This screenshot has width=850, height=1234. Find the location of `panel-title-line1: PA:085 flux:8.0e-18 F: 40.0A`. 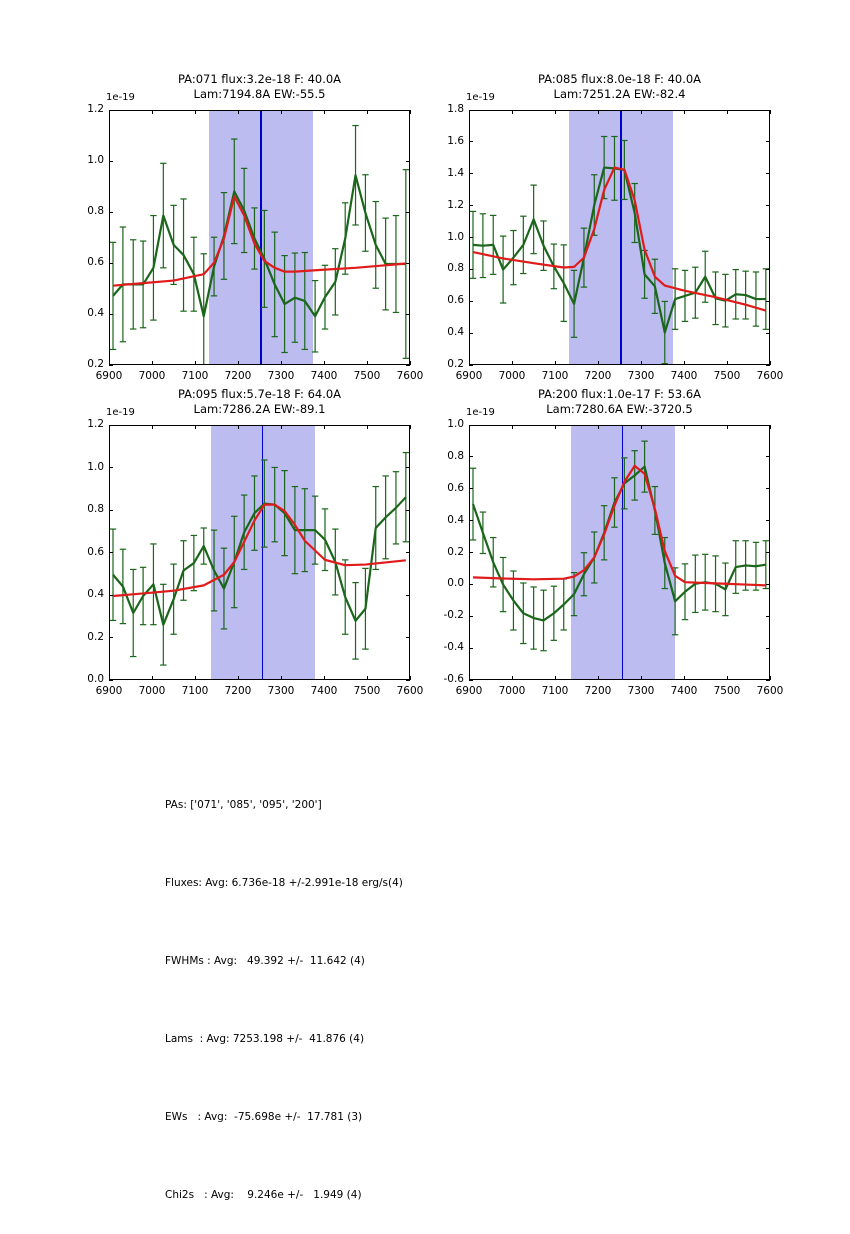

panel-title-line1: PA:085 flux:8.0e-18 F: 40.0A is located at coordinates (619, 79).